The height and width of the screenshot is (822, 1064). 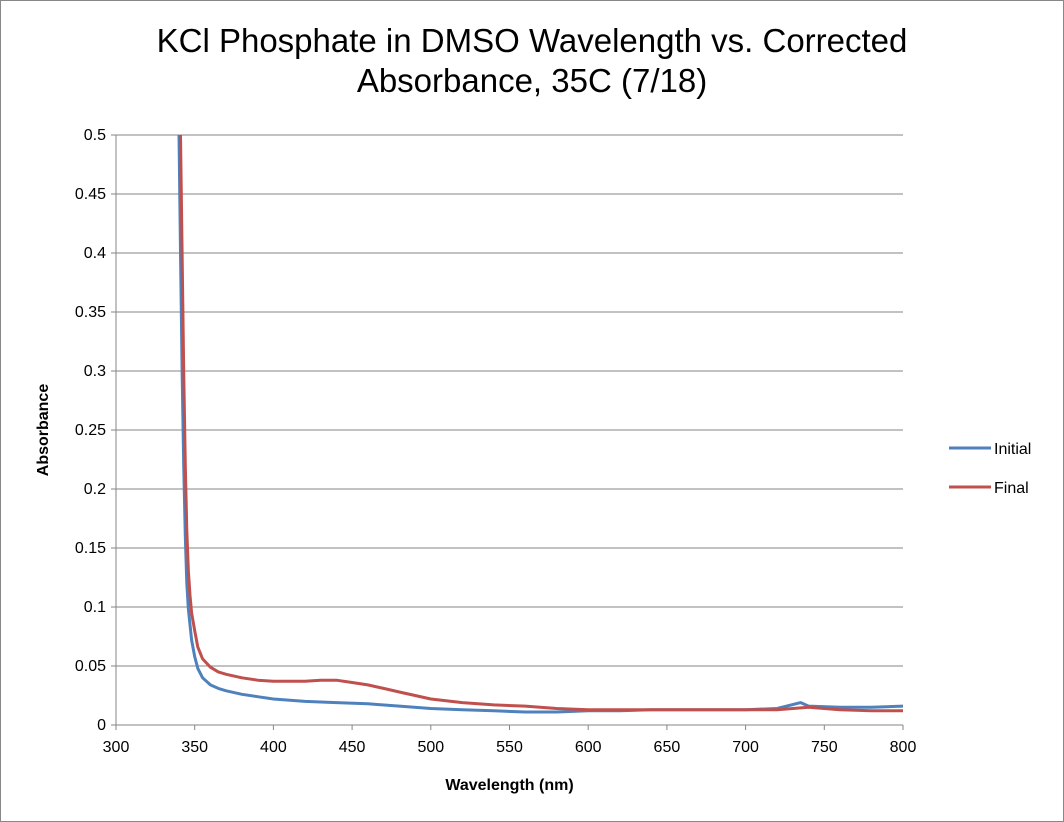 What do you see at coordinates (430, 747) in the screenshot?
I see `x-tick-label: 500` at bounding box center [430, 747].